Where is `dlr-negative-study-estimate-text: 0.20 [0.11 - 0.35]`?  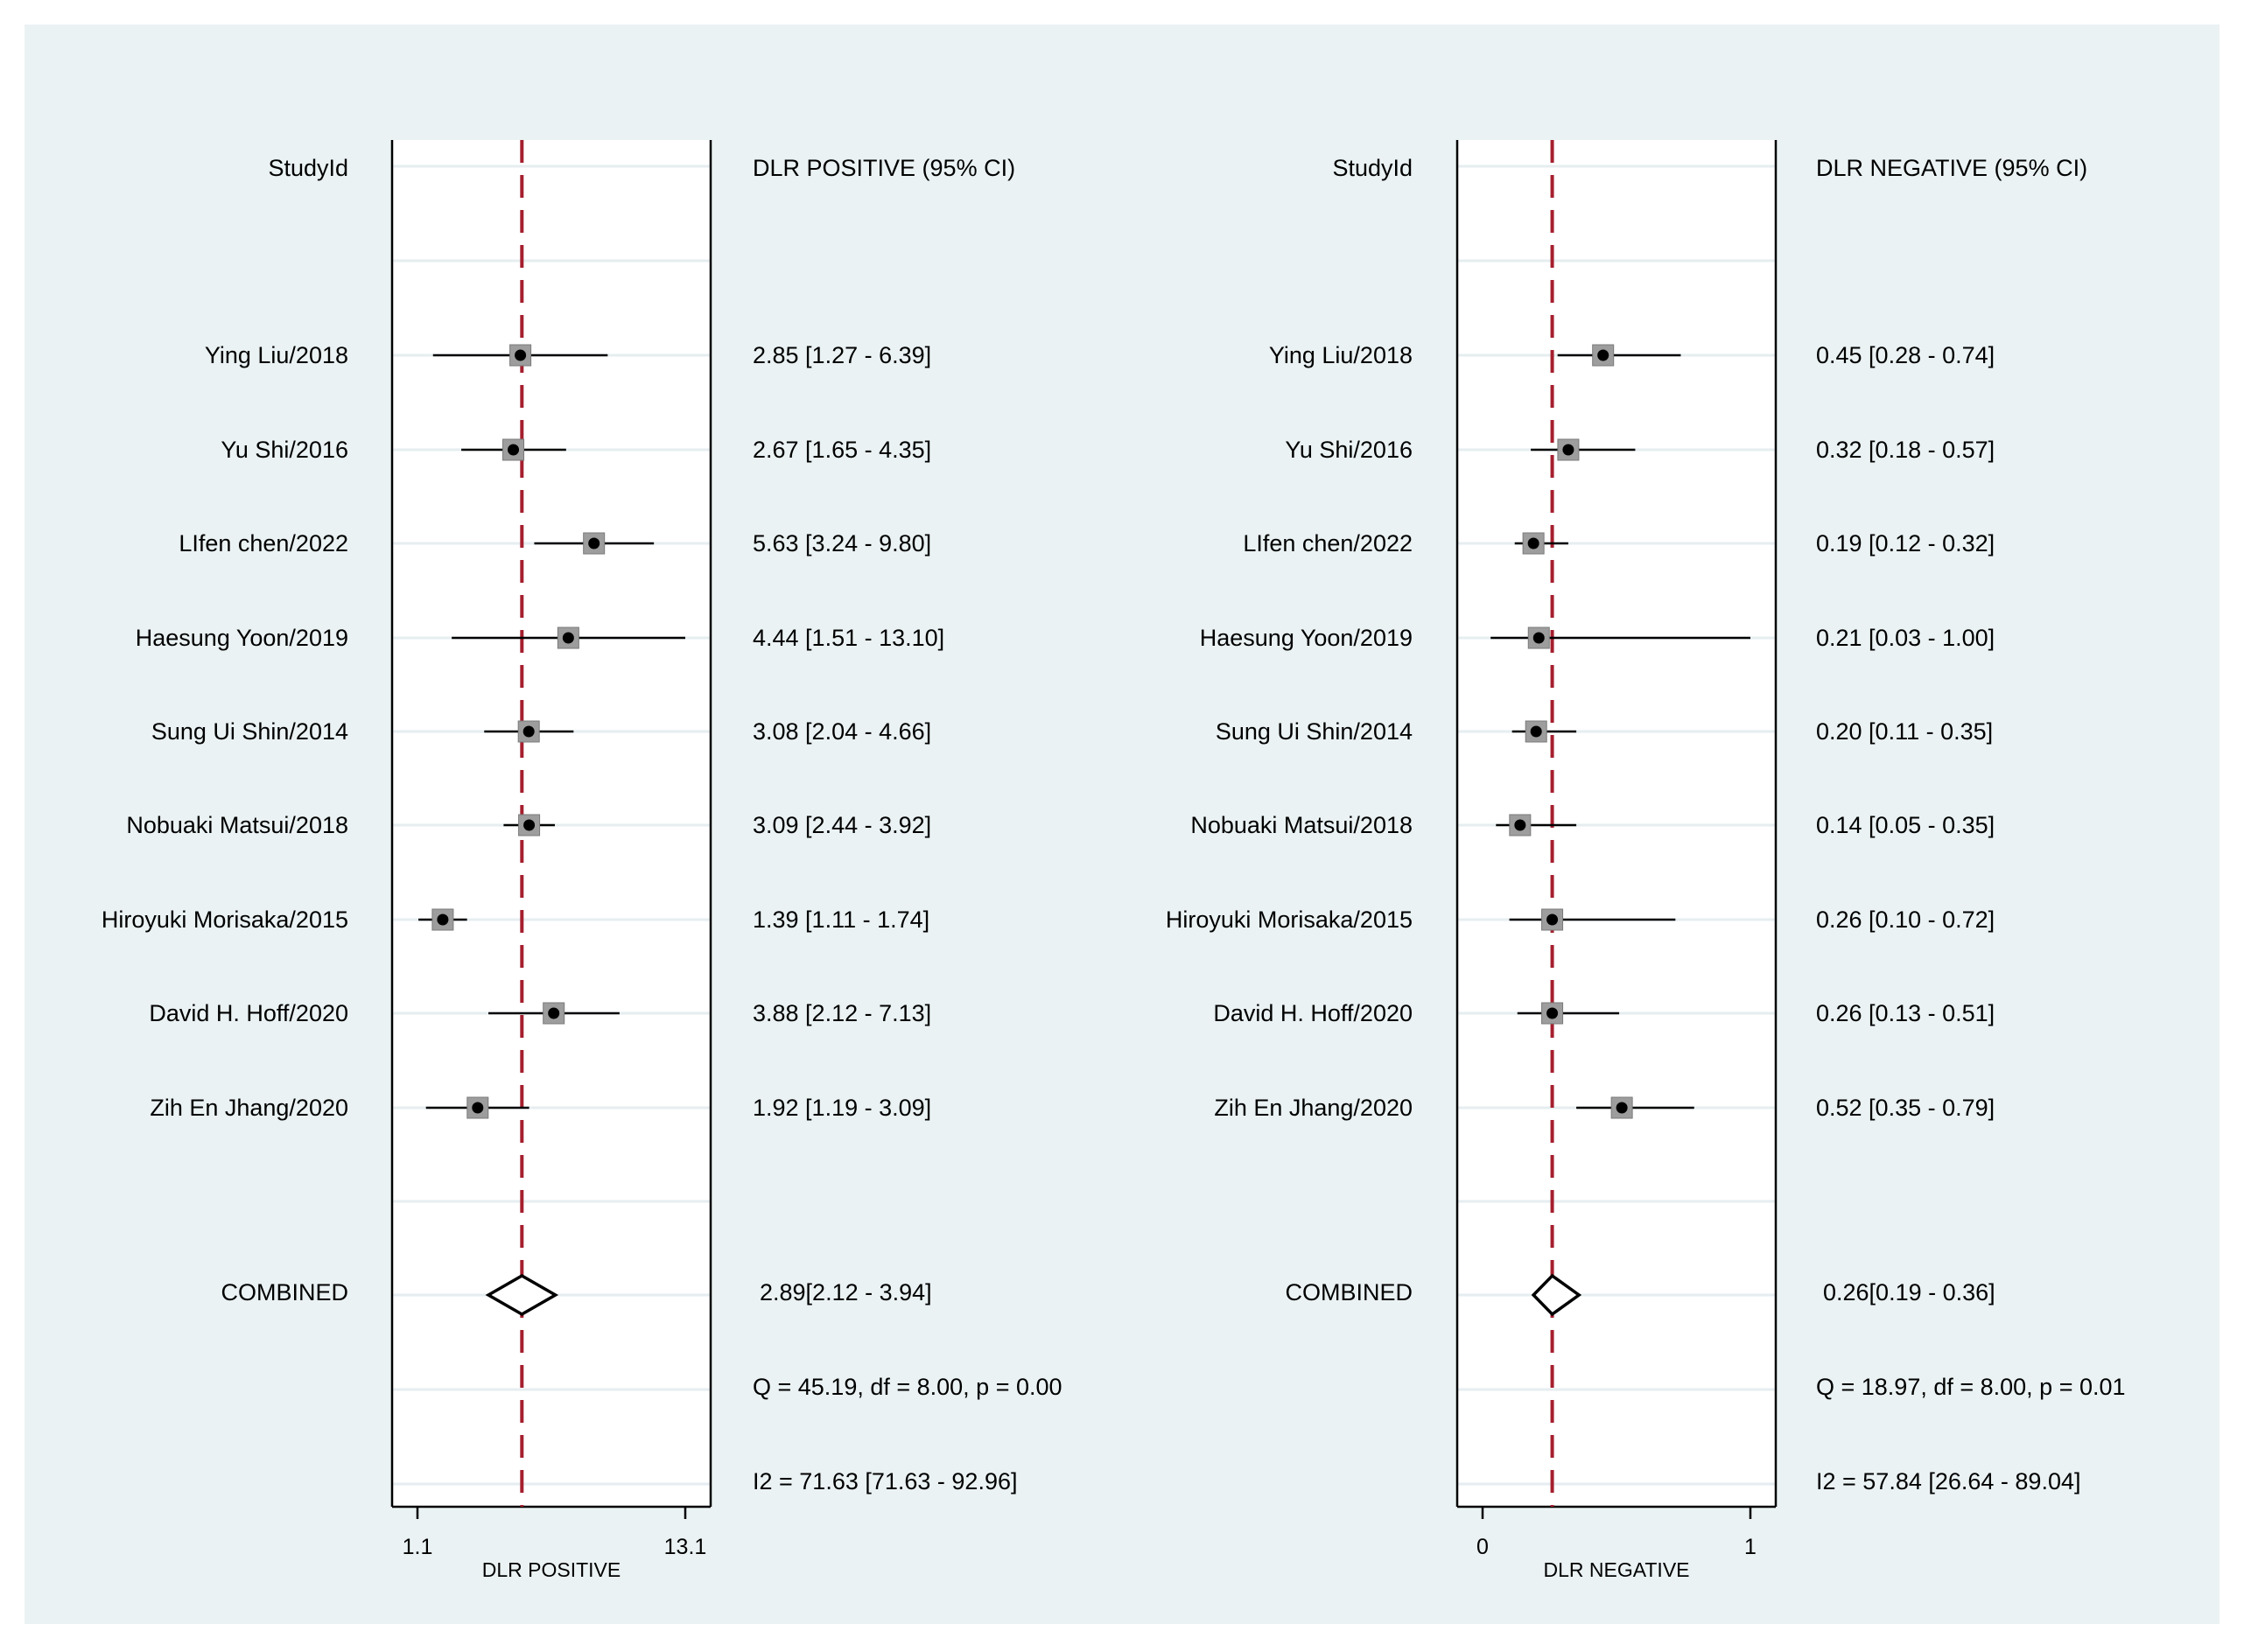
dlr-negative-study-estimate-text: 0.20 [0.11 - 0.35] is located at coordinates (1904, 731).